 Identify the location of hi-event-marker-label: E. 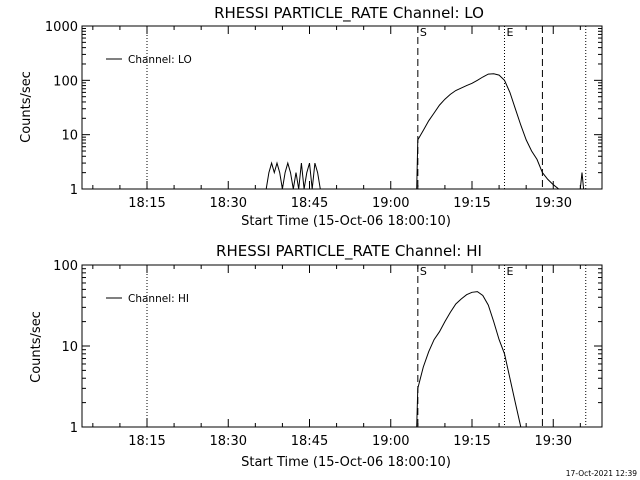
(510, 271).